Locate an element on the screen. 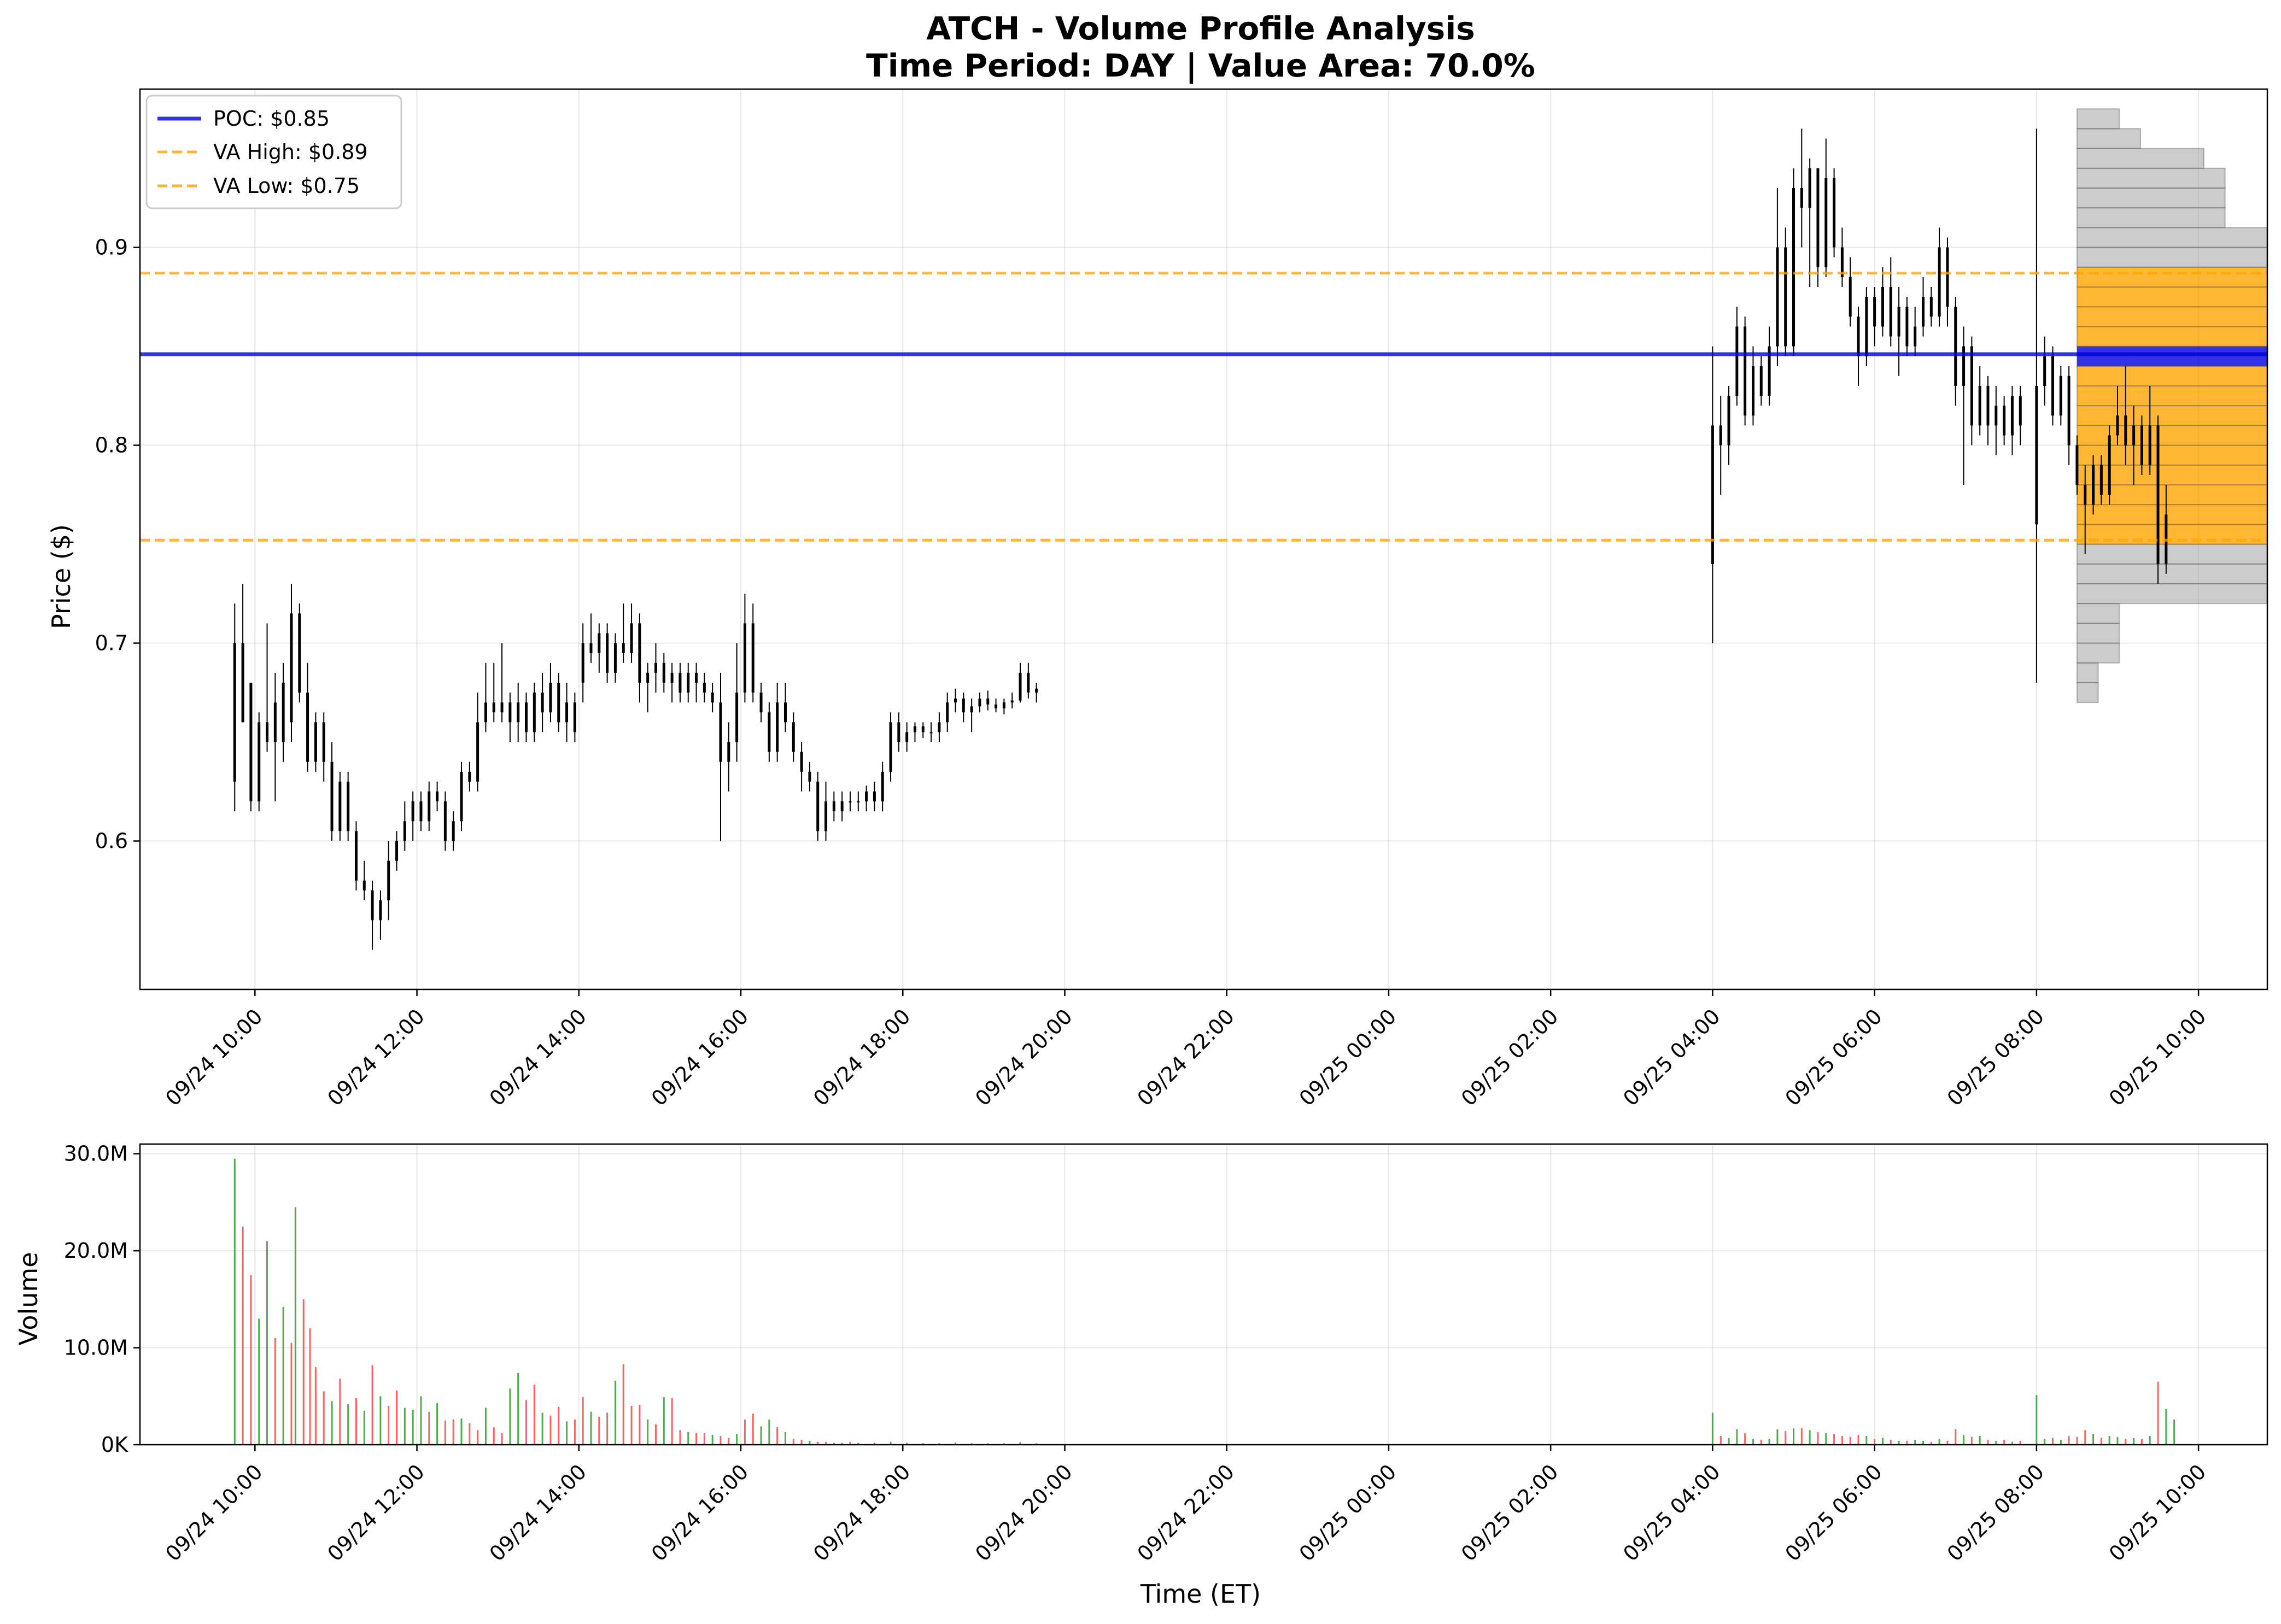 The width and height of the screenshot is (2281, 1624). price-x-tick-label: 09/24 14:00 is located at coordinates (539, 1057).